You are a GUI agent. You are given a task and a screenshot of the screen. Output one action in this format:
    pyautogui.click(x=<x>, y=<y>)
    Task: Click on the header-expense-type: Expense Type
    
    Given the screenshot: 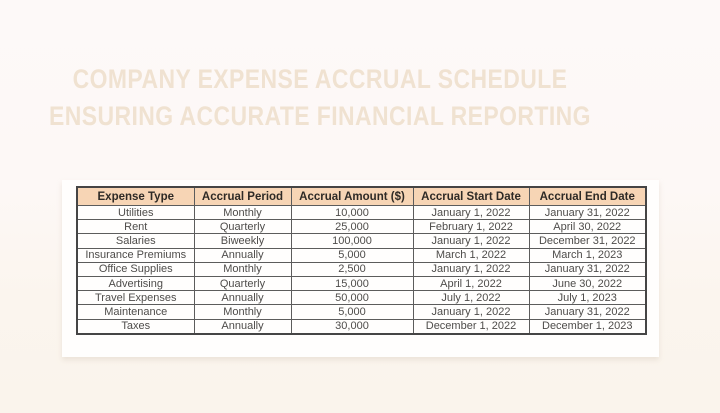 What is the action you would take?
    pyautogui.click(x=135, y=196)
    